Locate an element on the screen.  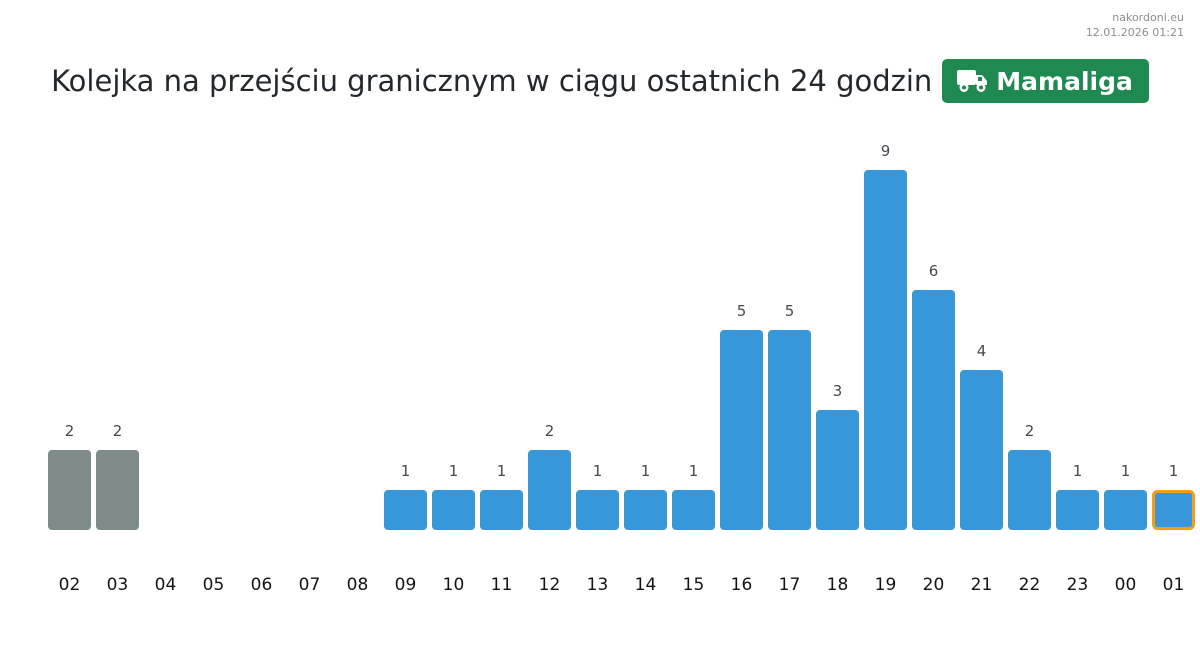
value-label-01: 1 is located at coordinates (1174, 471).